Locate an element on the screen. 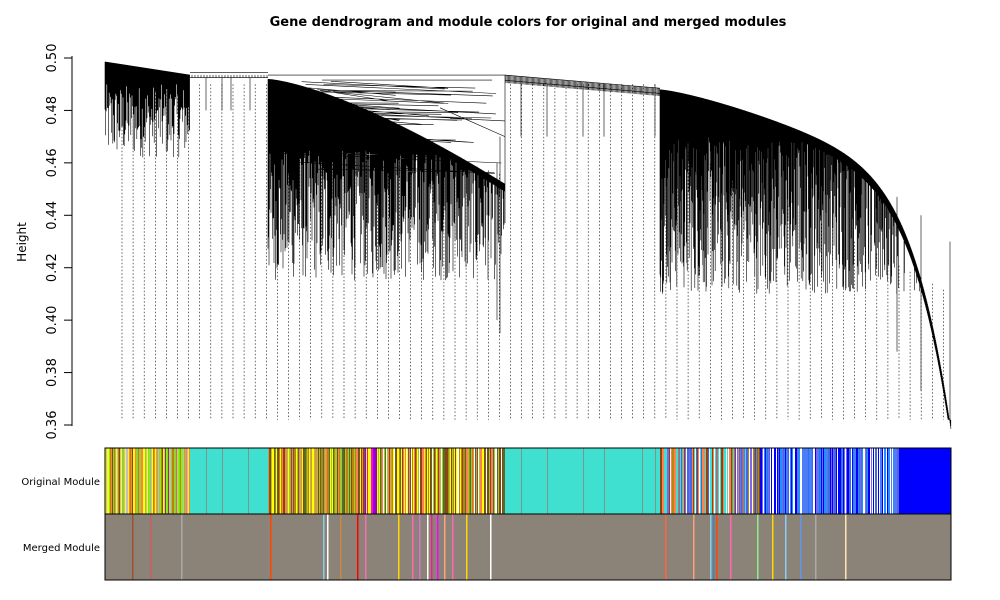  merged-module-frame is located at coordinates (528, 547).